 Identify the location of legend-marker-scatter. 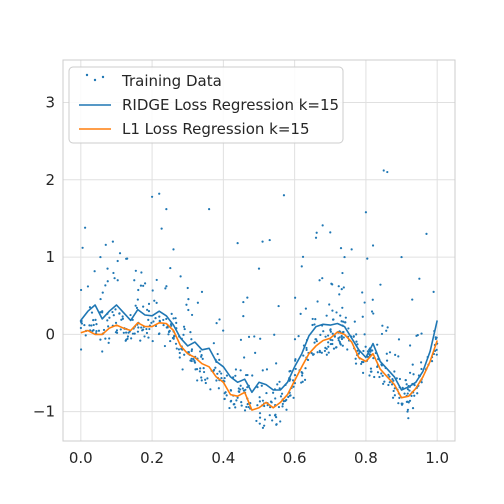
(87, 75).